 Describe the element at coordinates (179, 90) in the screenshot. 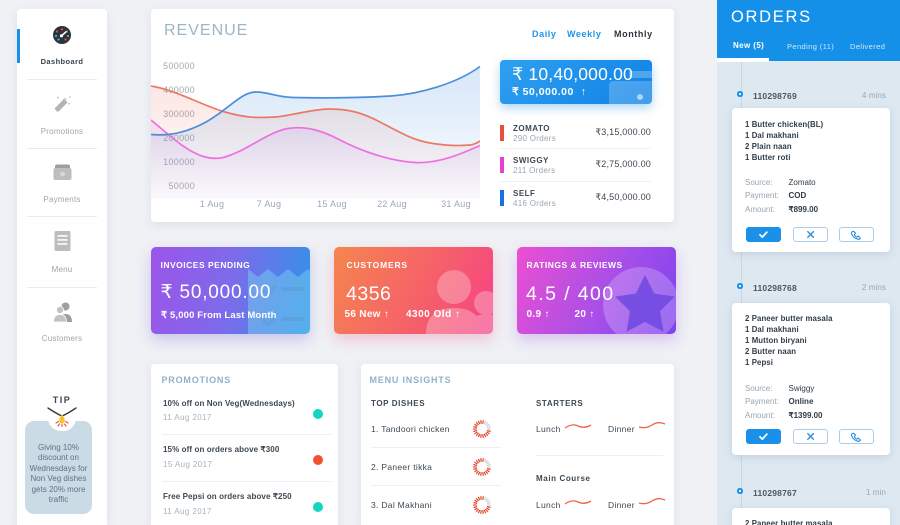

I see `svg-text: 400000` at that location.